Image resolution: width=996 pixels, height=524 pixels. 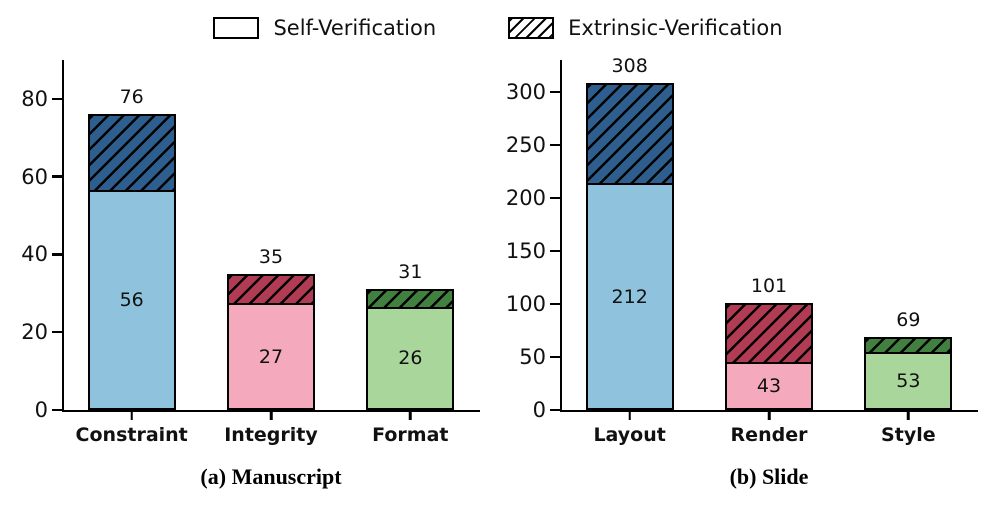 What do you see at coordinates (236, 28) in the screenshot?
I see `self-verification-swatch-icon` at bounding box center [236, 28].